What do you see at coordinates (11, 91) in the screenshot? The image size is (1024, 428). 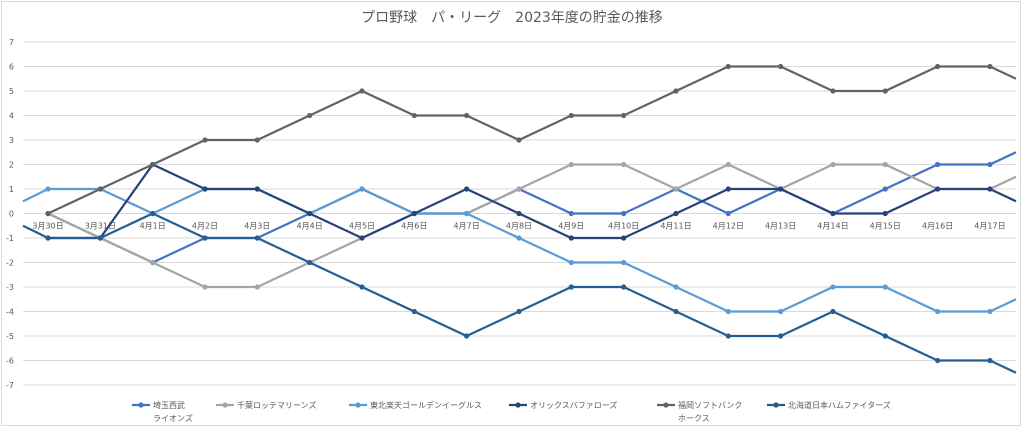 I see `y-tick-label: 5` at bounding box center [11, 91].